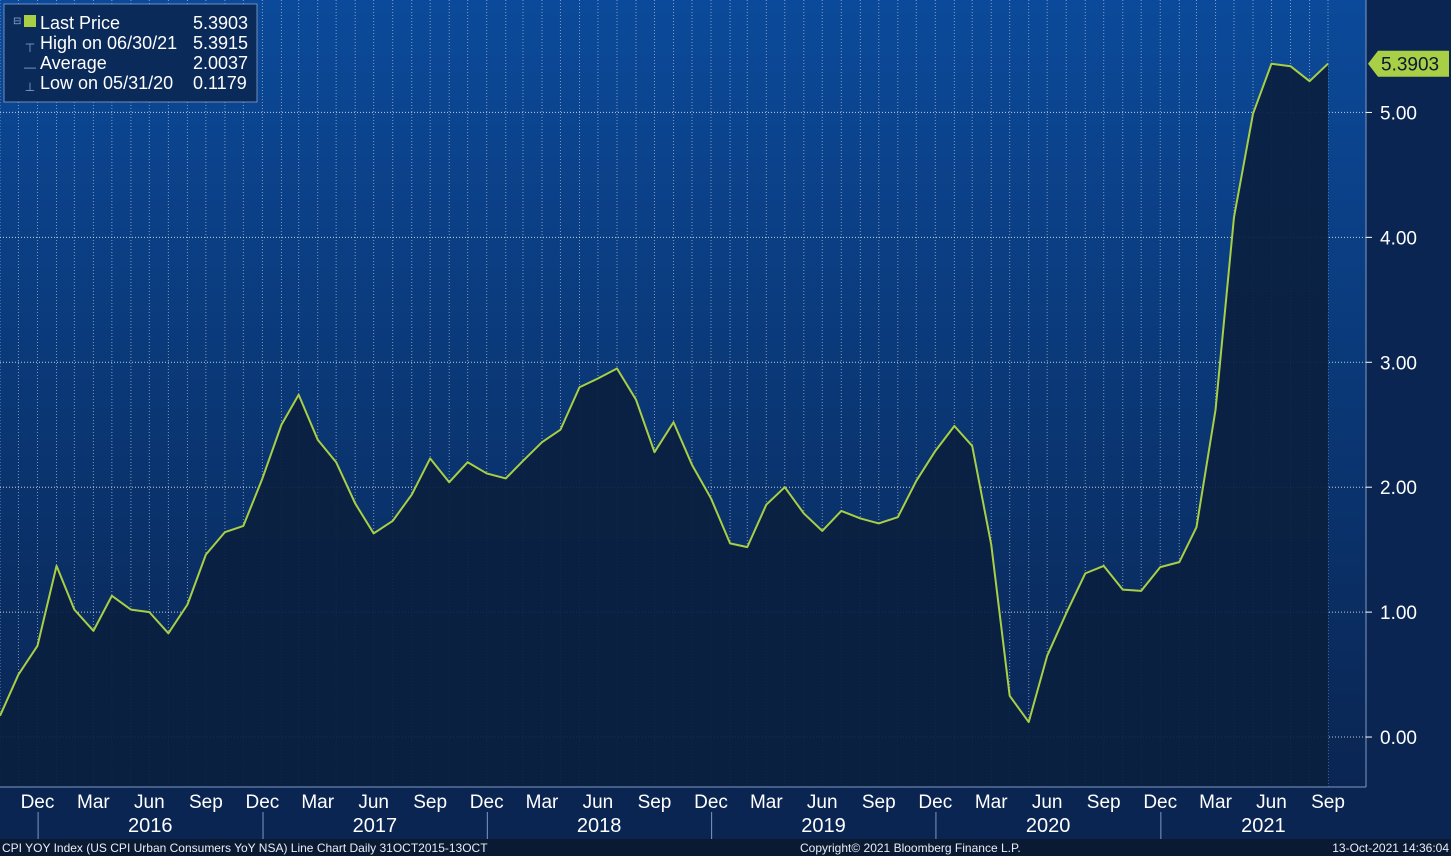 This screenshot has width=1451, height=856. I want to click on legend-high-value: 5.3915, so click(220, 43).